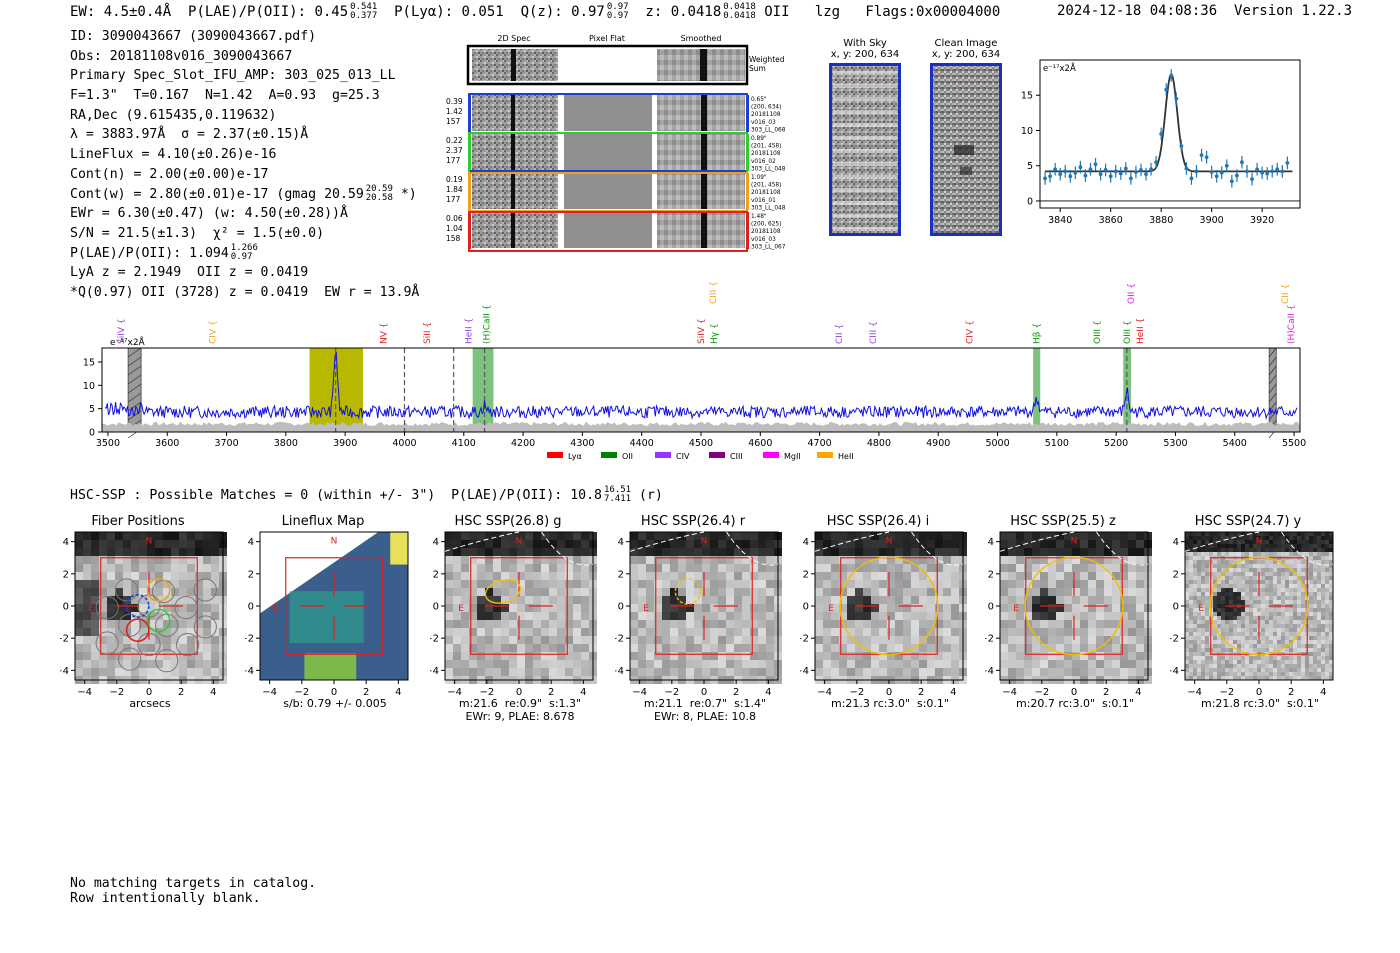 This screenshot has width=1400, height=953. What do you see at coordinates (759, 139) in the screenshot?
I see `spec2d-row-right-value: 0.89"` at bounding box center [759, 139].